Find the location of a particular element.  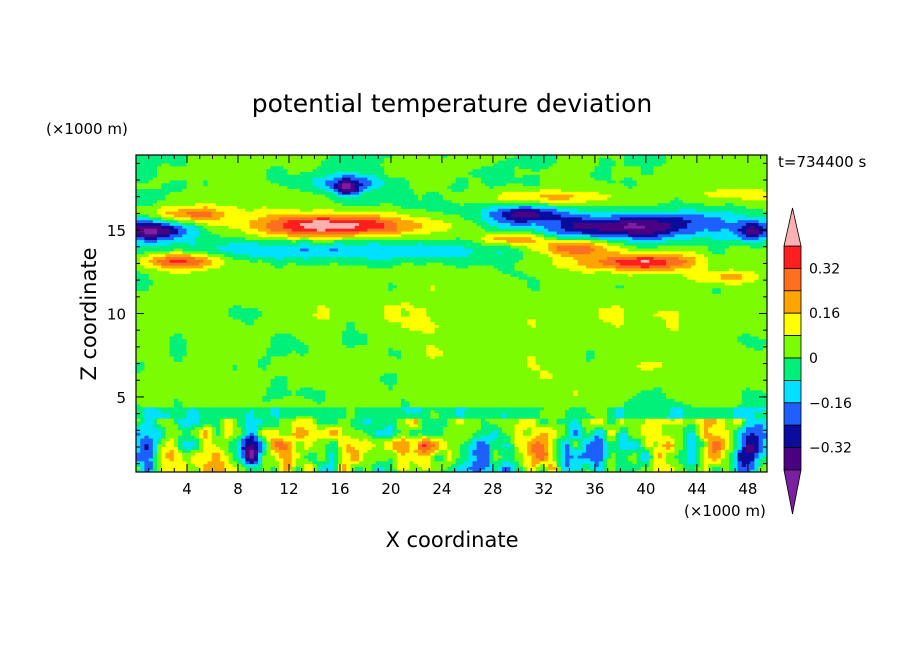

colorbar-tick-label: 0 is located at coordinates (813, 359).